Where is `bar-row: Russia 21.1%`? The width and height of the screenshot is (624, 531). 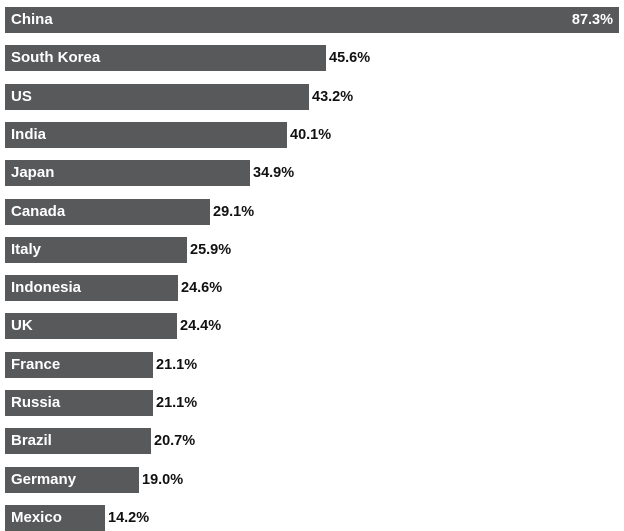
bar-row: Russia 21.1% is located at coordinates (312, 403).